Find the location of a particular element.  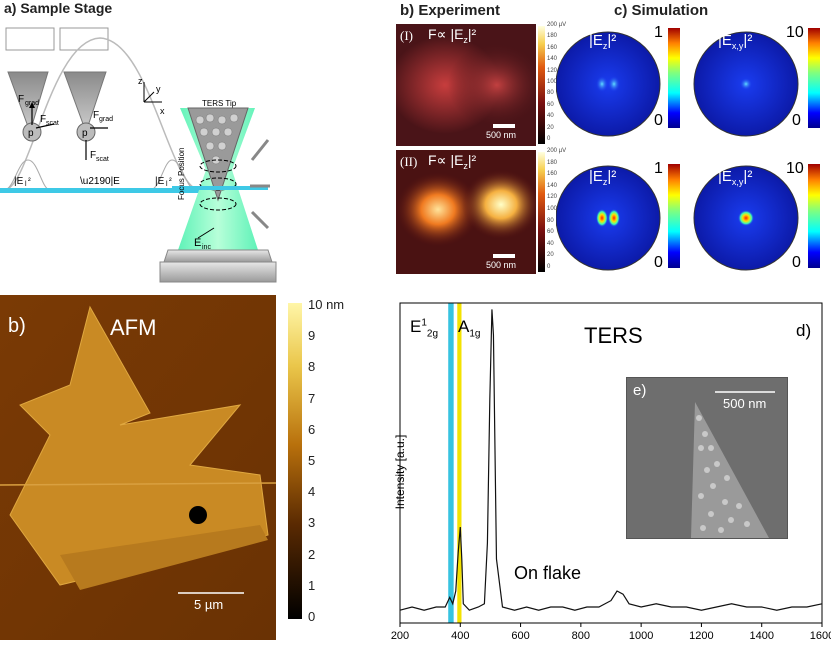

svg-text: Focus Position is located at coordinates (181, 174).